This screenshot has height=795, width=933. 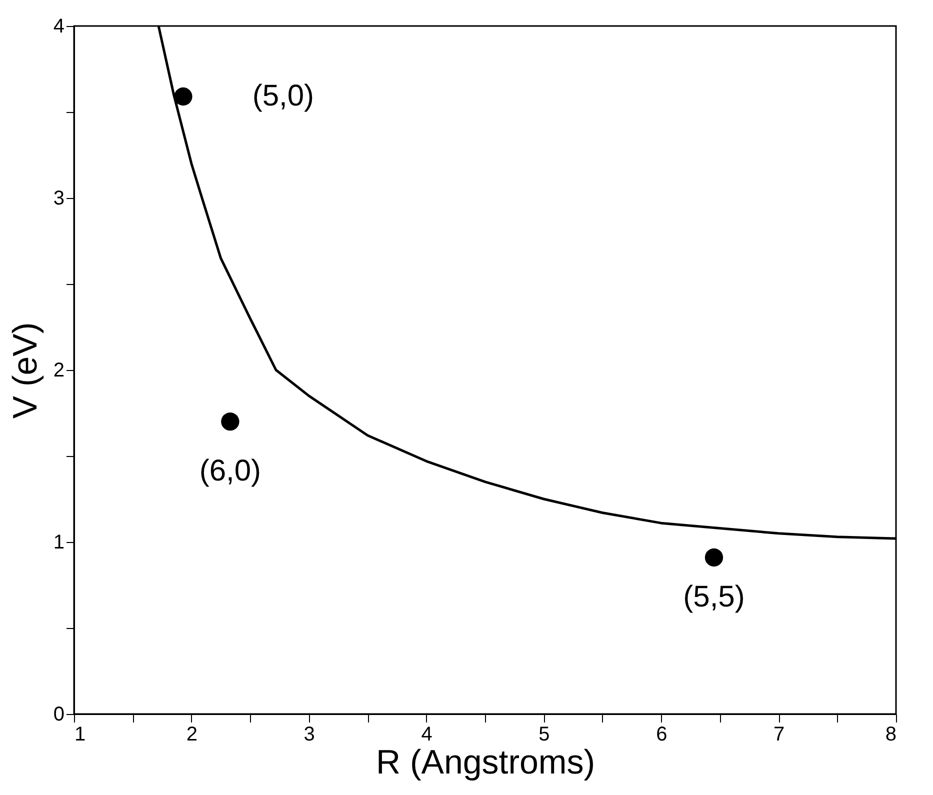 I want to click on y-tick-label: 0, so click(x=58, y=715).